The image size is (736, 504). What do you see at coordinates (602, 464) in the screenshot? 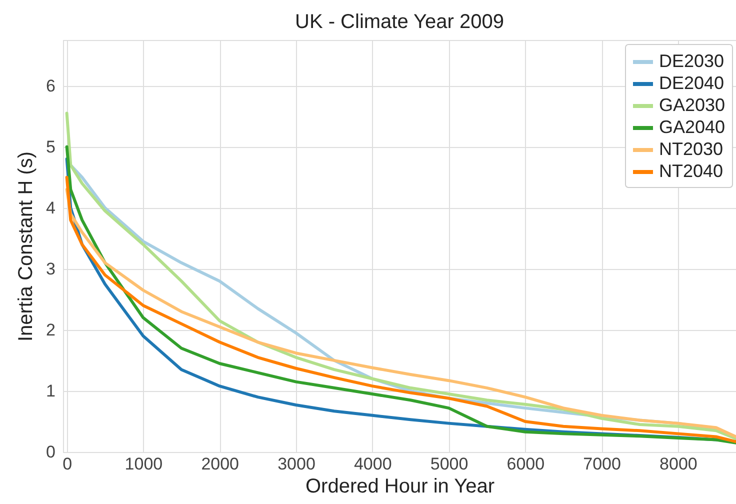
I see `x-tick-label: 7000` at bounding box center [602, 464].